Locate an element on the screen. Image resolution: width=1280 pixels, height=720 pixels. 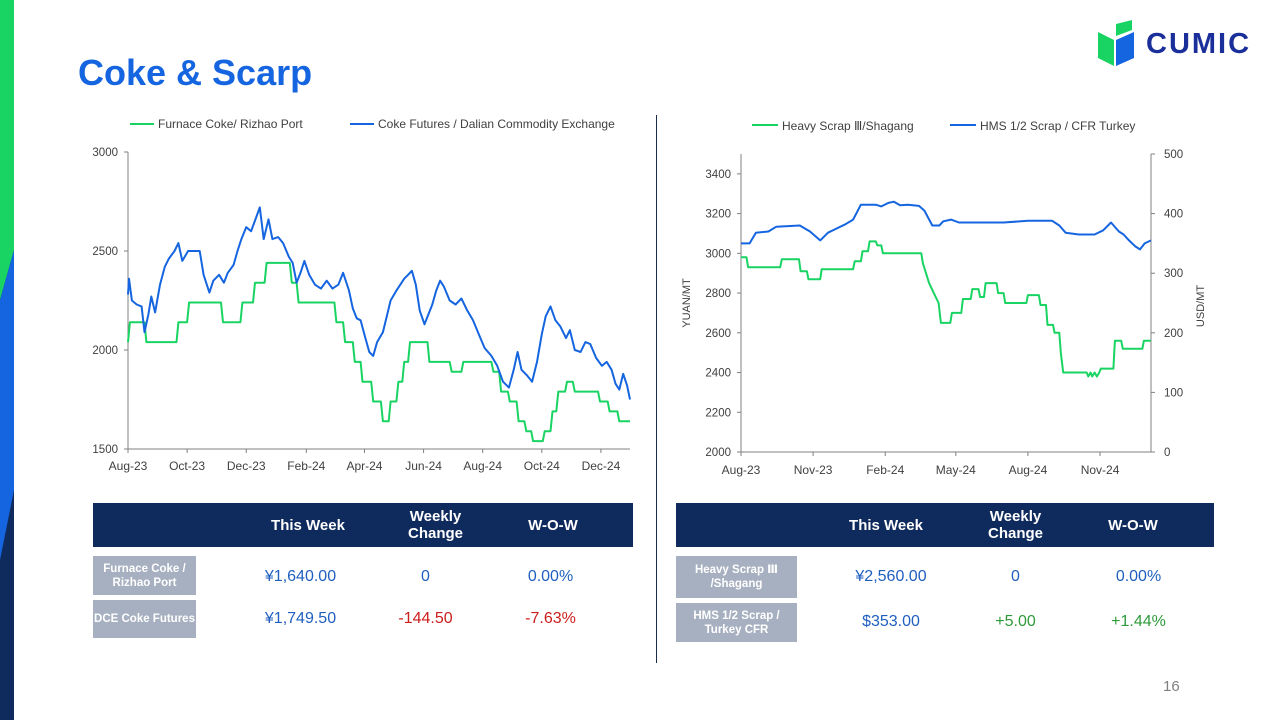
y-left-tick-label: 2200 is located at coordinates (718, 413).